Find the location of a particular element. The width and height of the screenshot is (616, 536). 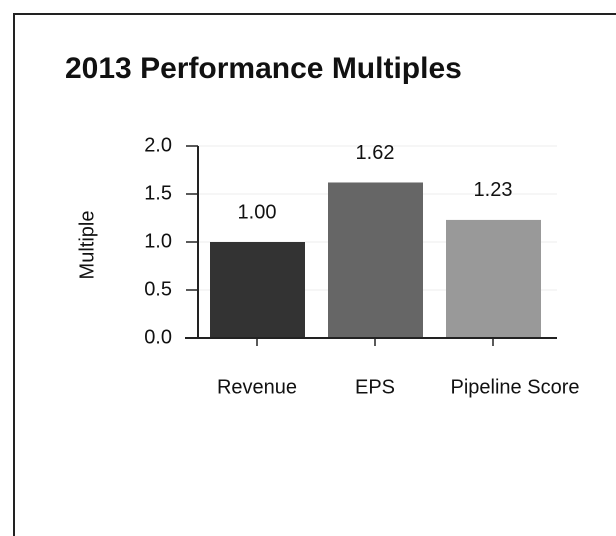

y-axis-label: Multiple is located at coordinates (87, 245).